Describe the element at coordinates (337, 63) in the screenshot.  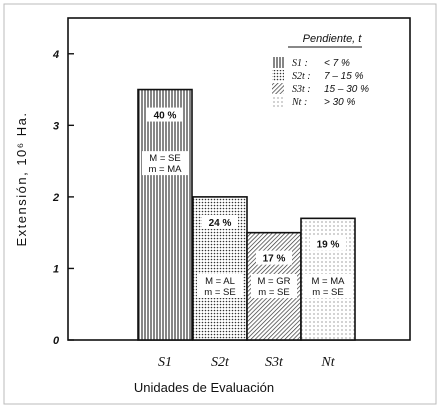
I see `legend-range: < 7 %` at that location.